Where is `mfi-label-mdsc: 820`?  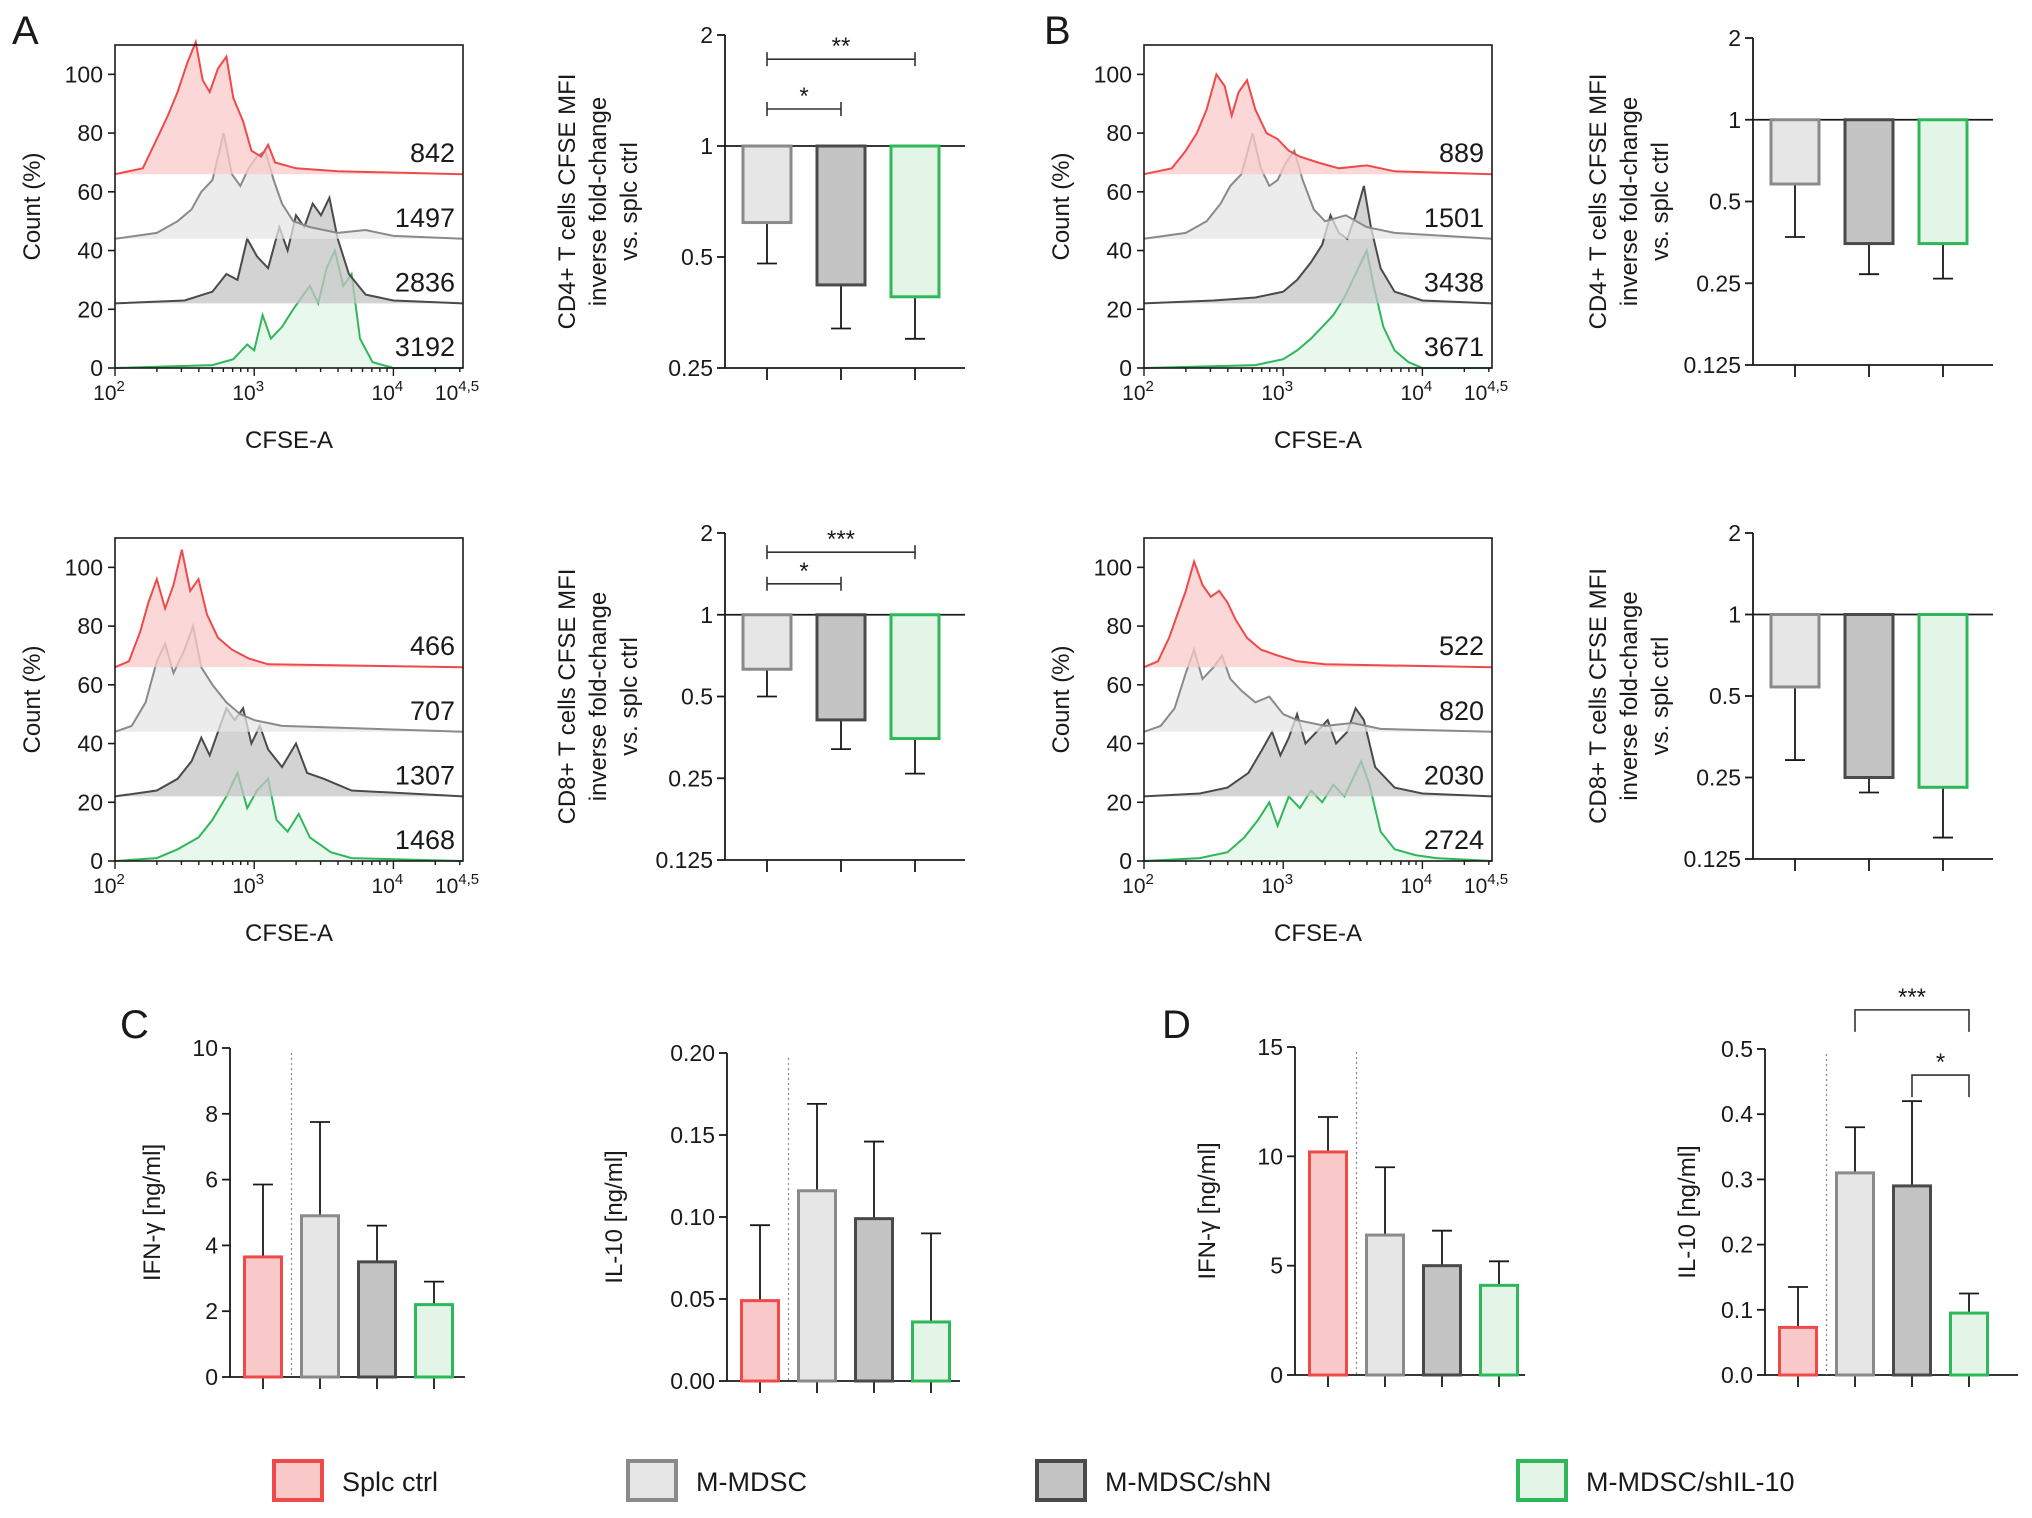
mfi-label-mdsc: 820 is located at coordinates (1461, 711).